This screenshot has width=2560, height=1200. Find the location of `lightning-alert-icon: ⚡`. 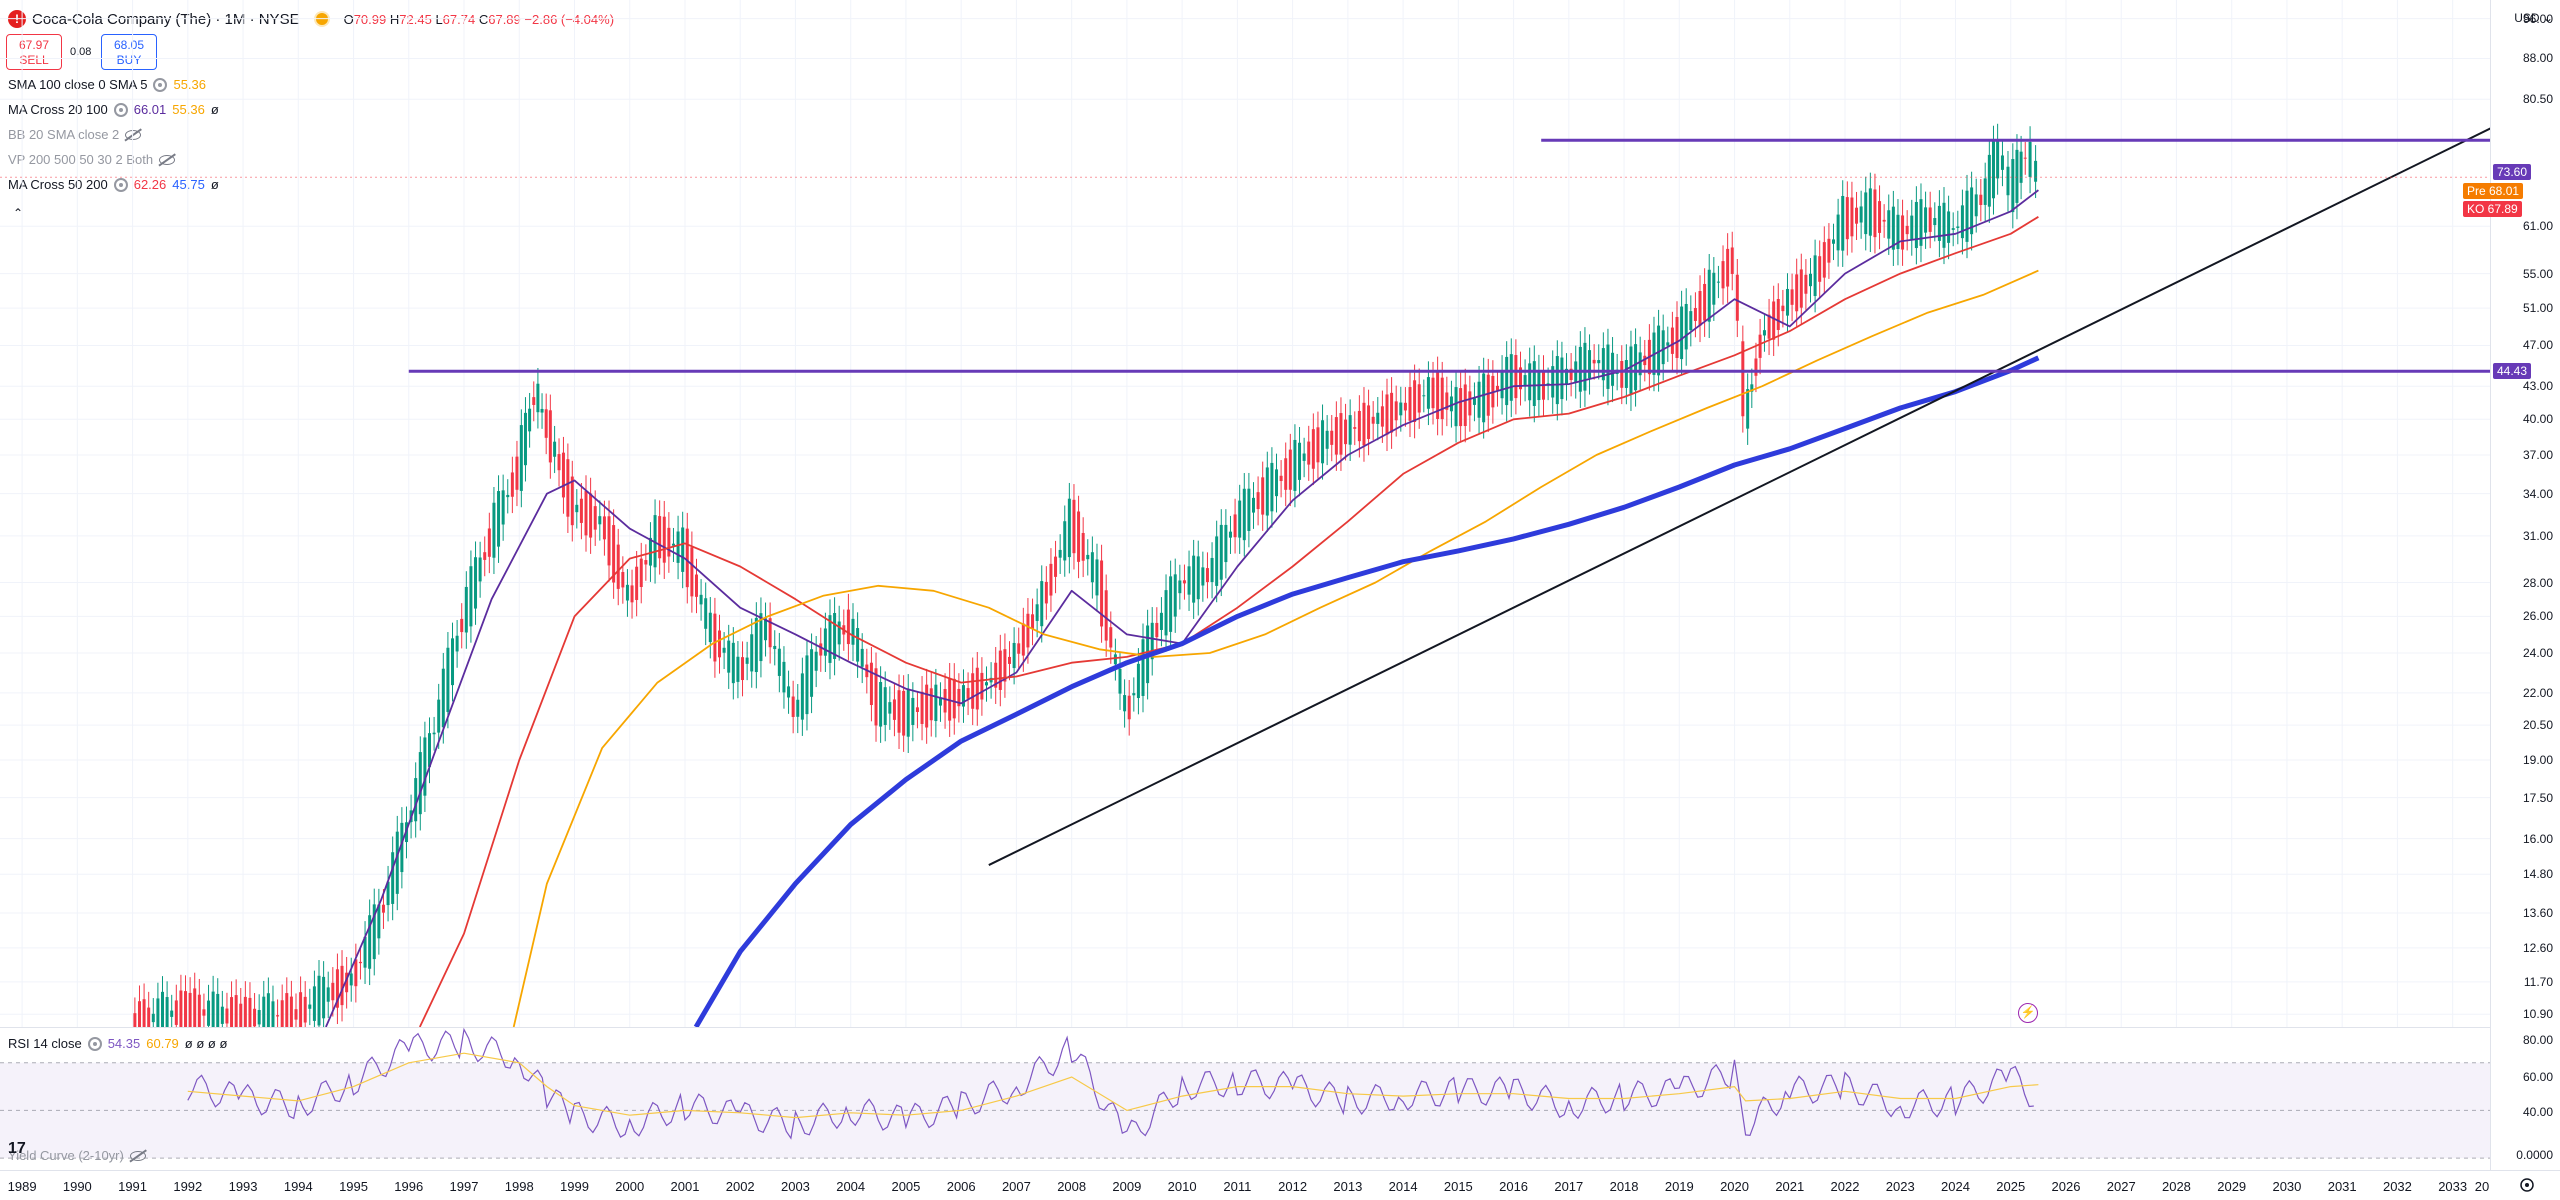

lightning-alert-icon: ⚡ is located at coordinates (2028, 1013).